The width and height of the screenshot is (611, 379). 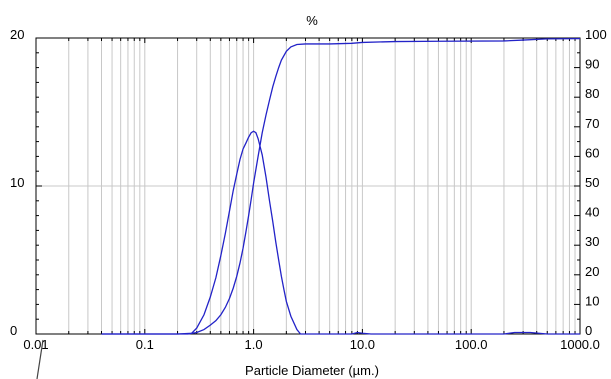 What do you see at coordinates (312, 20) in the screenshot?
I see `right-axis-title: %` at bounding box center [312, 20].